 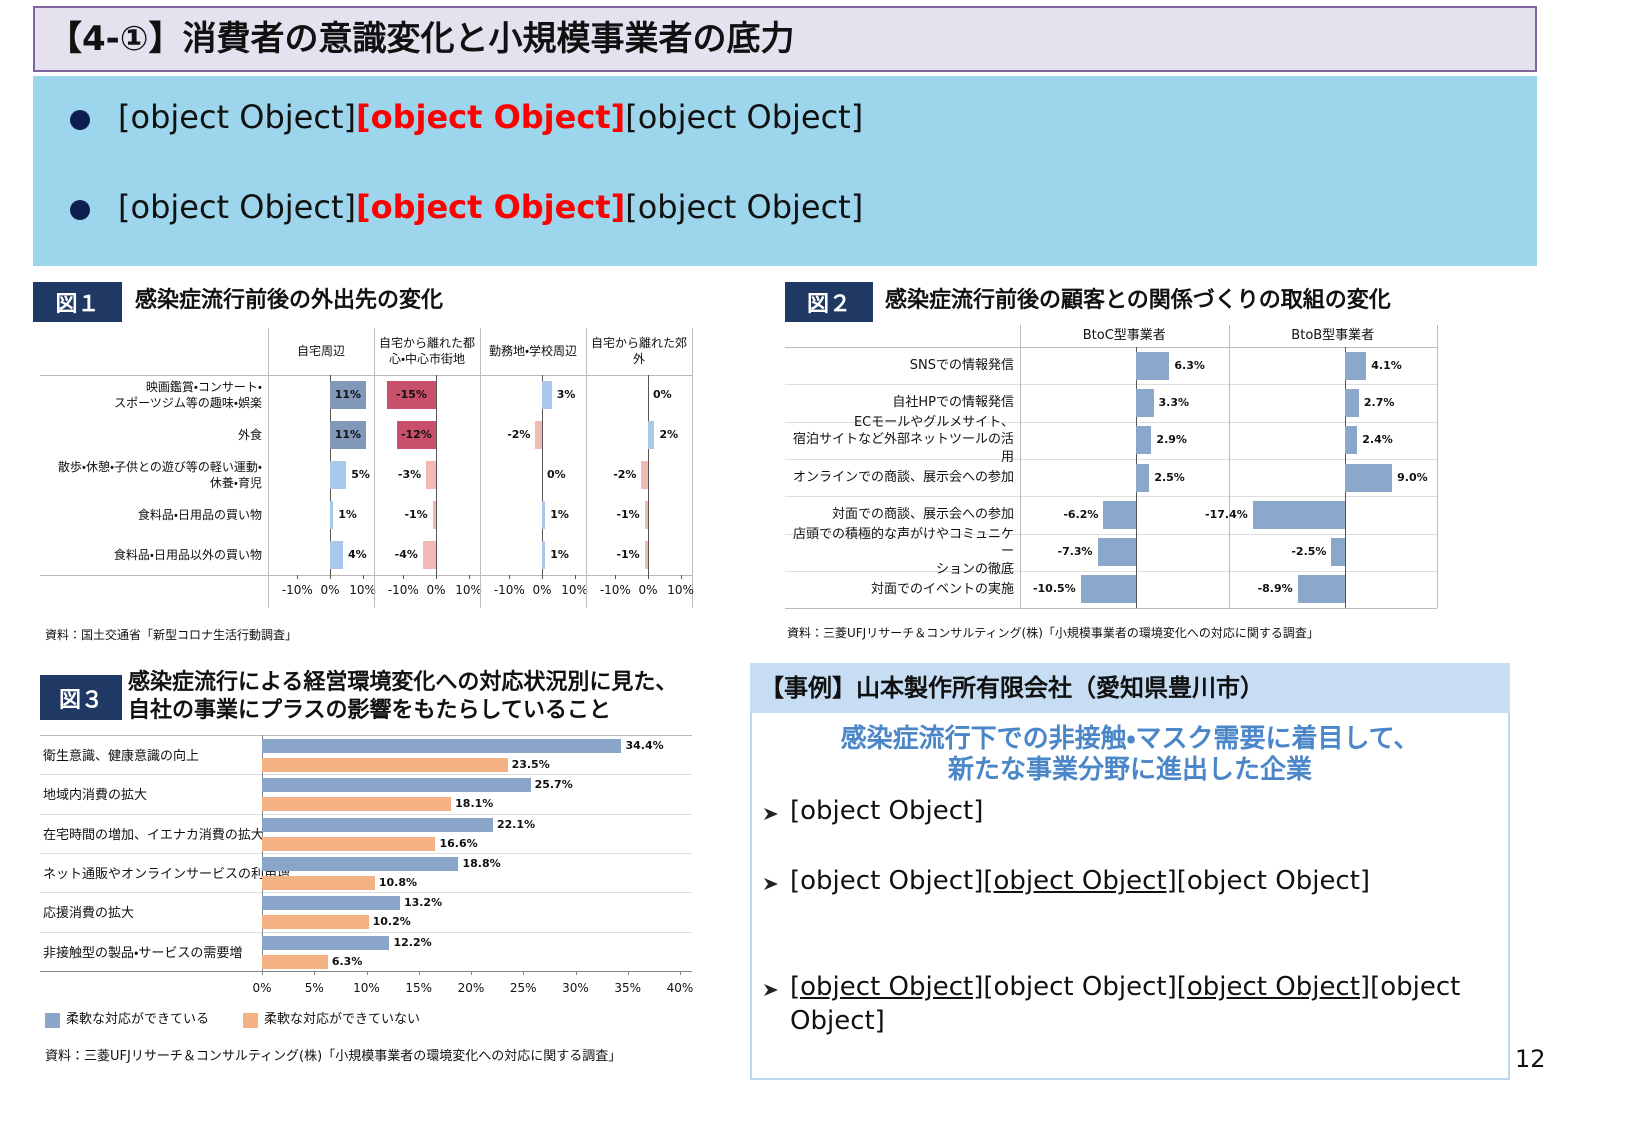 I want to click on value-label: 3.3%, so click(x=1174, y=402).